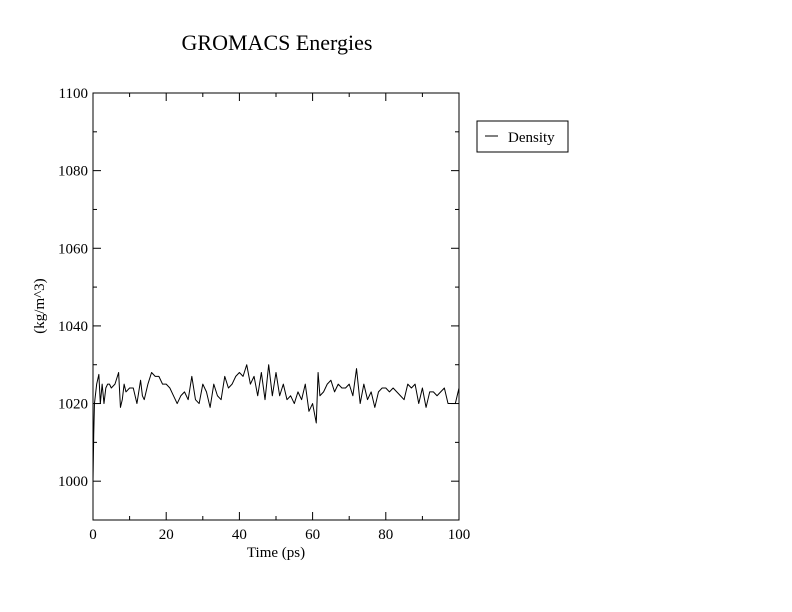 The height and width of the screenshot is (612, 792). What do you see at coordinates (312, 535) in the screenshot?
I see `x-tick-label-60: 60` at bounding box center [312, 535].